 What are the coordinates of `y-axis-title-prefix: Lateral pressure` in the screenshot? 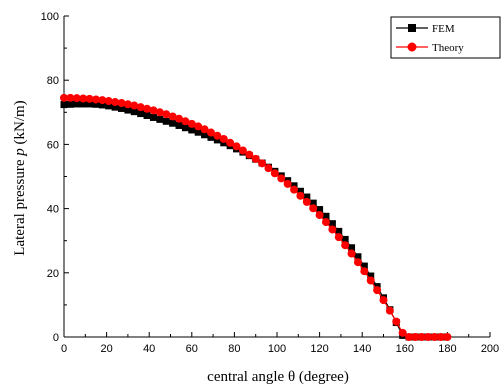 It's located at (20, 206).